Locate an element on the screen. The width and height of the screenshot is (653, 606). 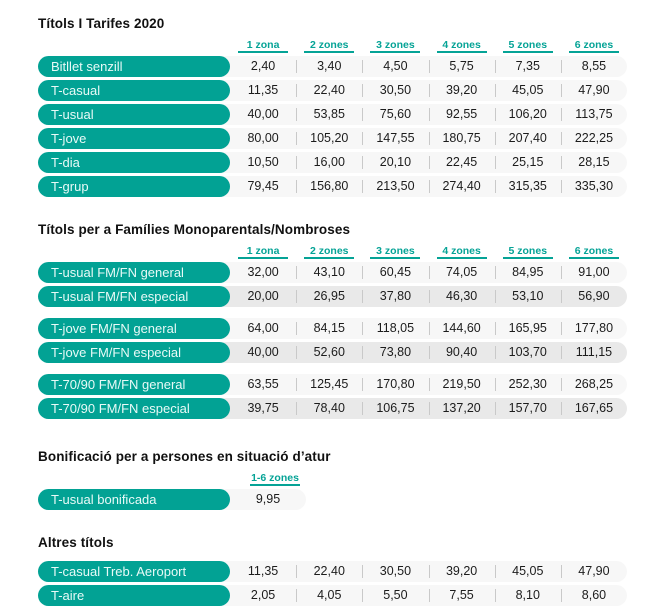
fare-cell: 9,95 is located at coordinates (268, 499).